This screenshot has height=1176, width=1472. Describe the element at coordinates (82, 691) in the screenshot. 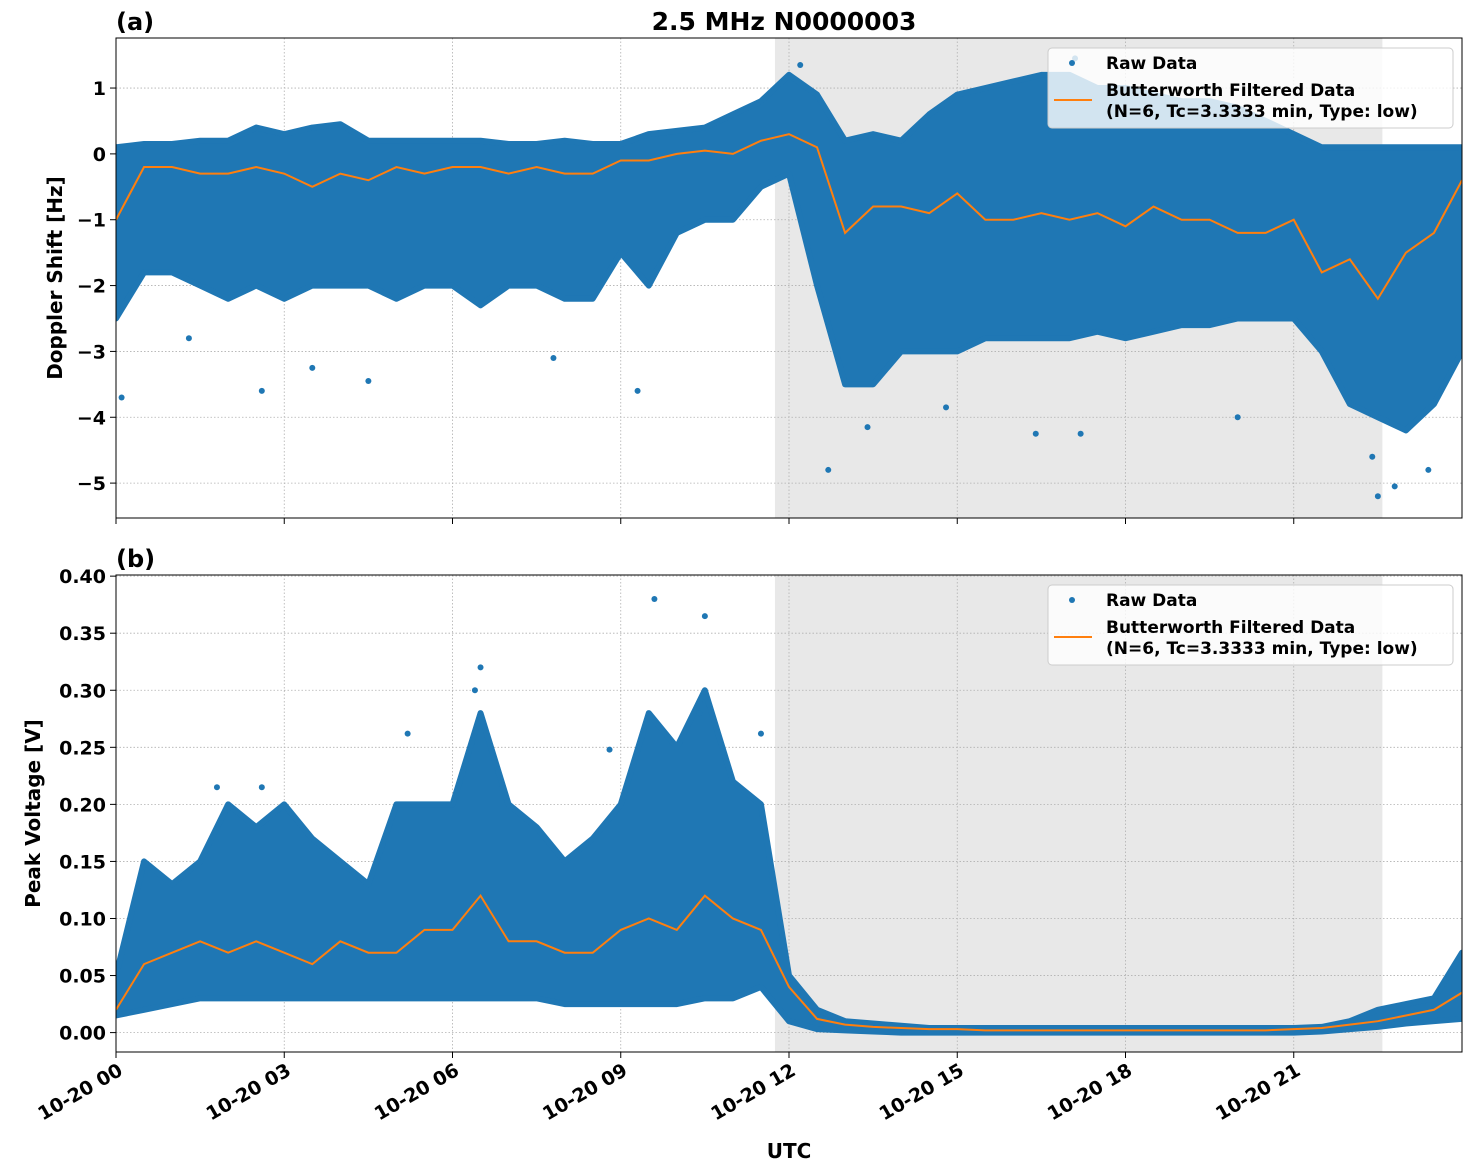

I see `y-tick-label: 0.30` at that location.